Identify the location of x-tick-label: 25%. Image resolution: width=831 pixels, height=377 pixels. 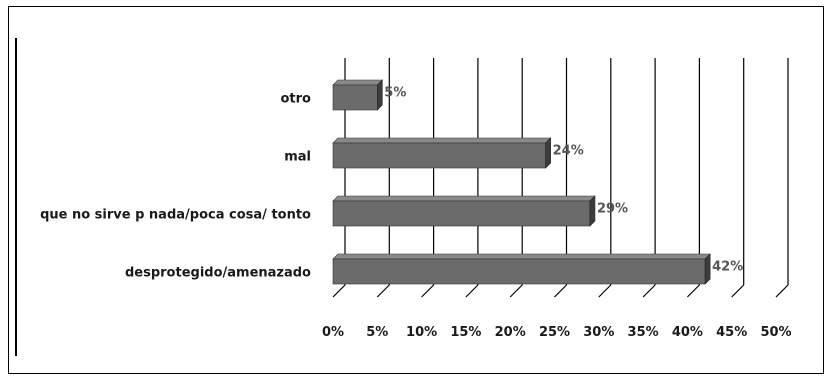
(554, 332).